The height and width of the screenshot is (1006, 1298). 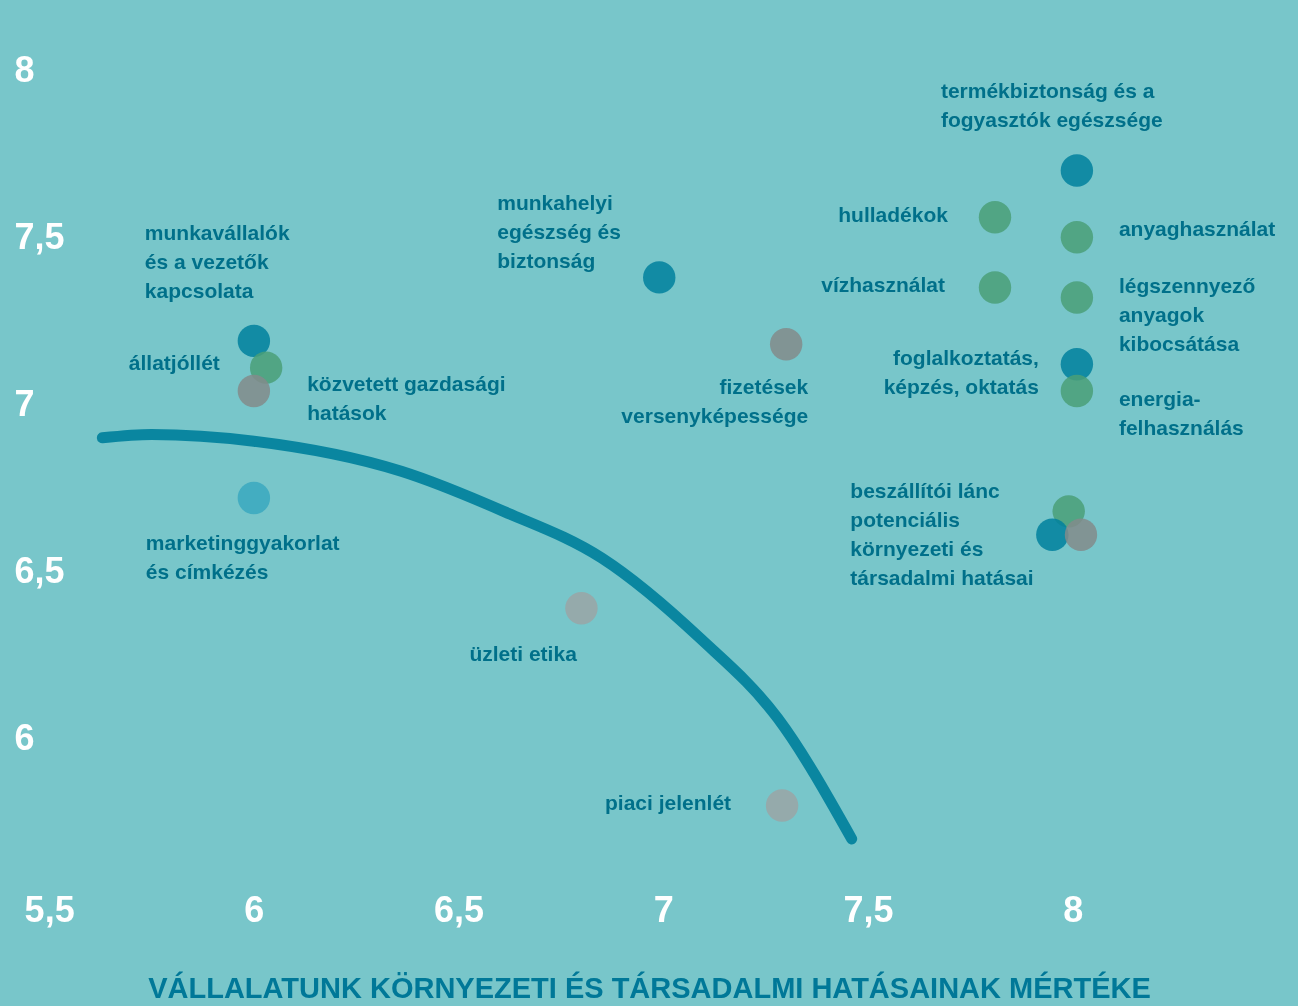 I want to click on x-tick-label: 6, so click(x=254, y=909).